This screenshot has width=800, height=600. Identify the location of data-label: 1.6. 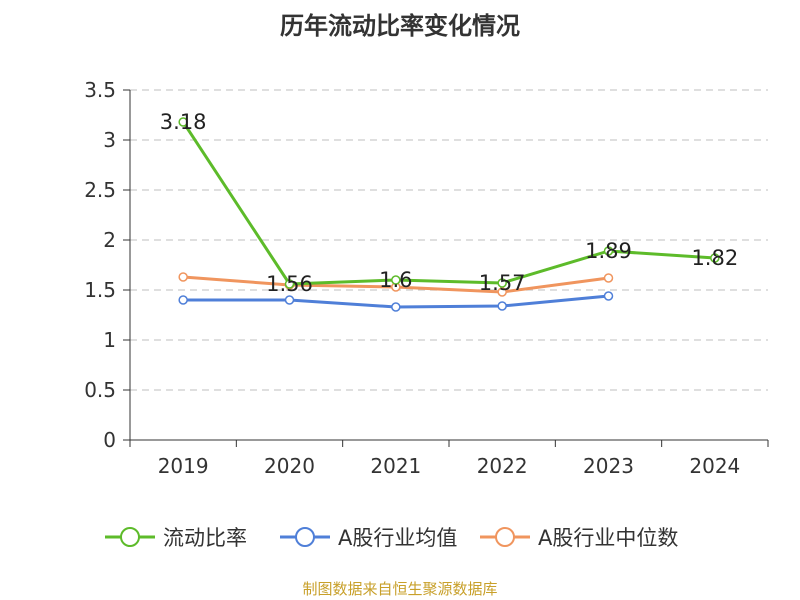
(395, 280).